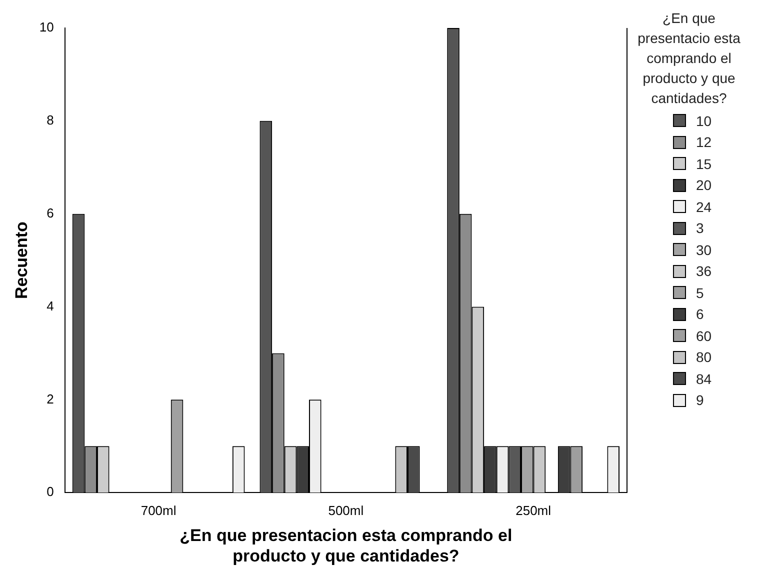 Image resolution: width=773 pixels, height=579 pixels. What do you see at coordinates (704, 378) in the screenshot?
I see `legend-label: 84` at bounding box center [704, 378].